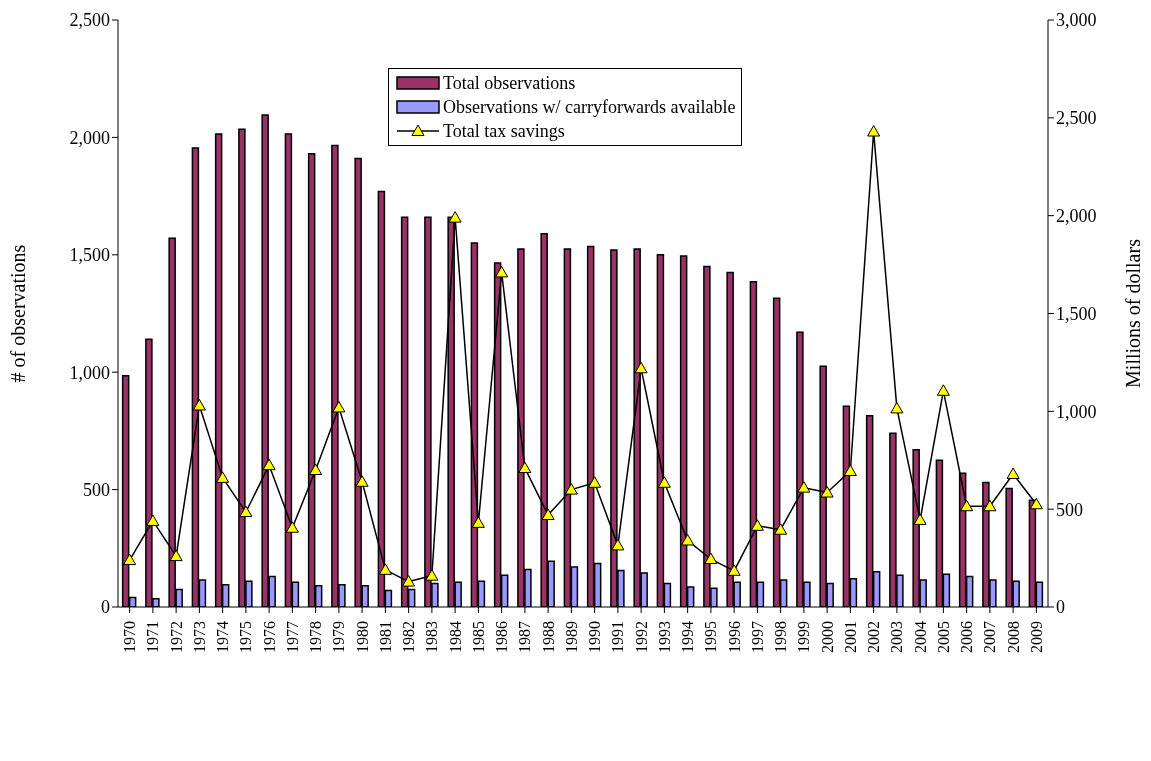  What do you see at coordinates (504, 131) in the screenshot?
I see `legend-label: Total tax savings` at bounding box center [504, 131].